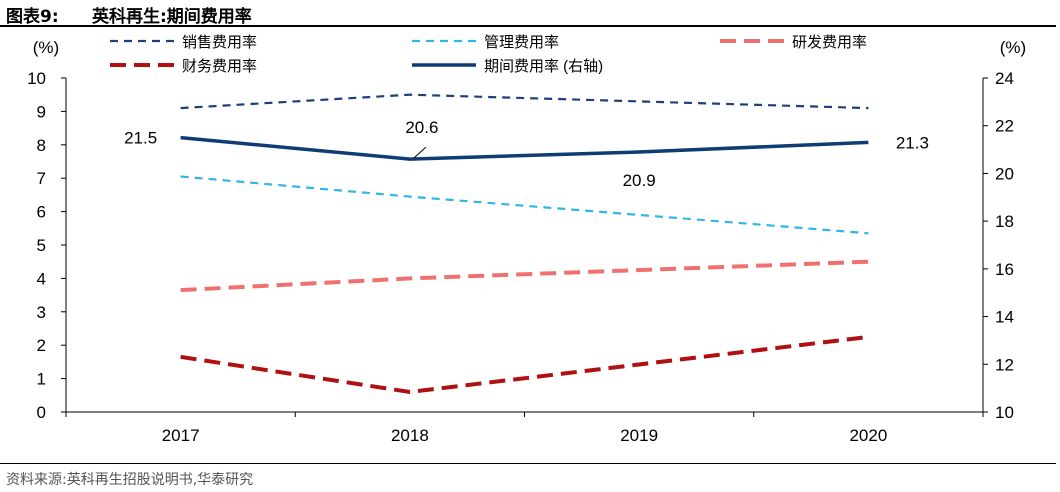 The width and height of the screenshot is (1060, 492). I want to click on right-tick-label: 18, so click(1004, 221).